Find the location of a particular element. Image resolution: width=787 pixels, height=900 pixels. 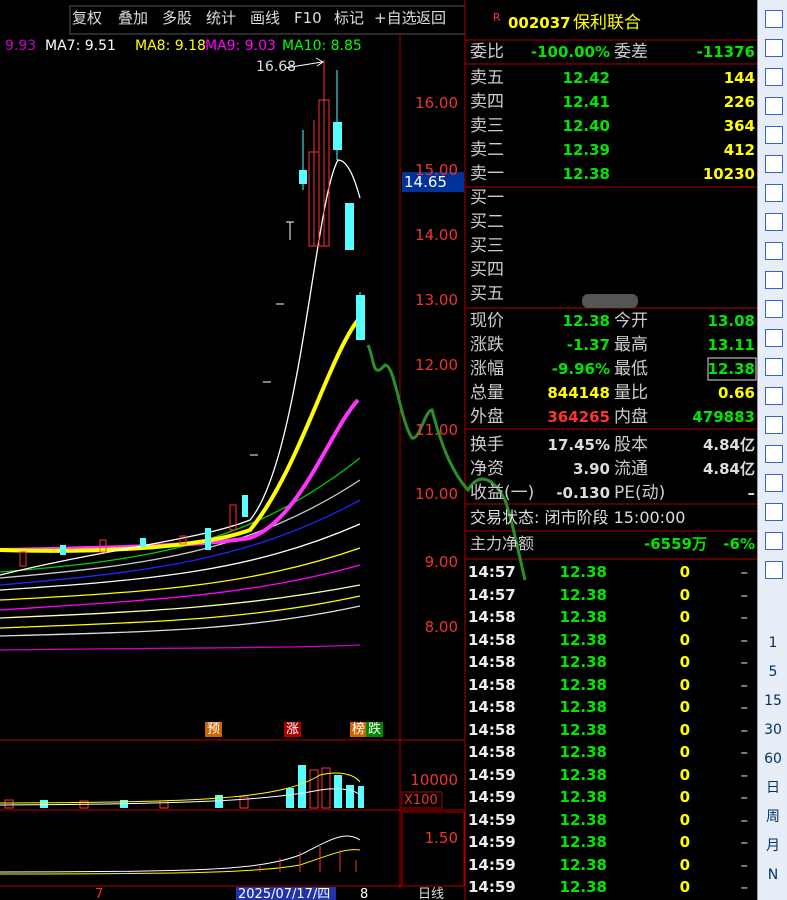

period-button: 60 is located at coordinates (773, 759).